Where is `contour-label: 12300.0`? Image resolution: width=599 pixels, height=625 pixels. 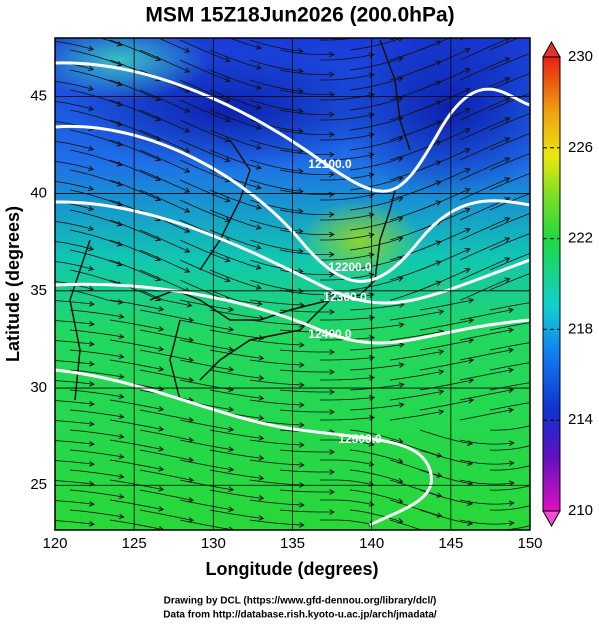
contour-label: 12300.0 is located at coordinates (345, 297).